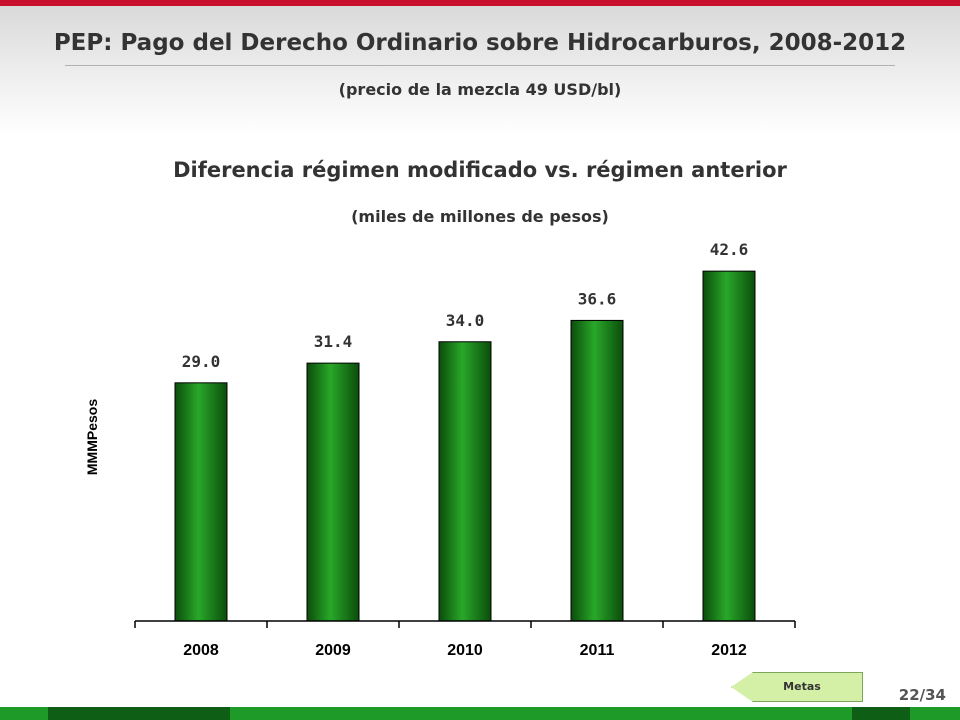  What do you see at coordinates (465, 650) in the screenshot?
I see `x-tick-label-2010: 2010` at bounding box center [465, 650].